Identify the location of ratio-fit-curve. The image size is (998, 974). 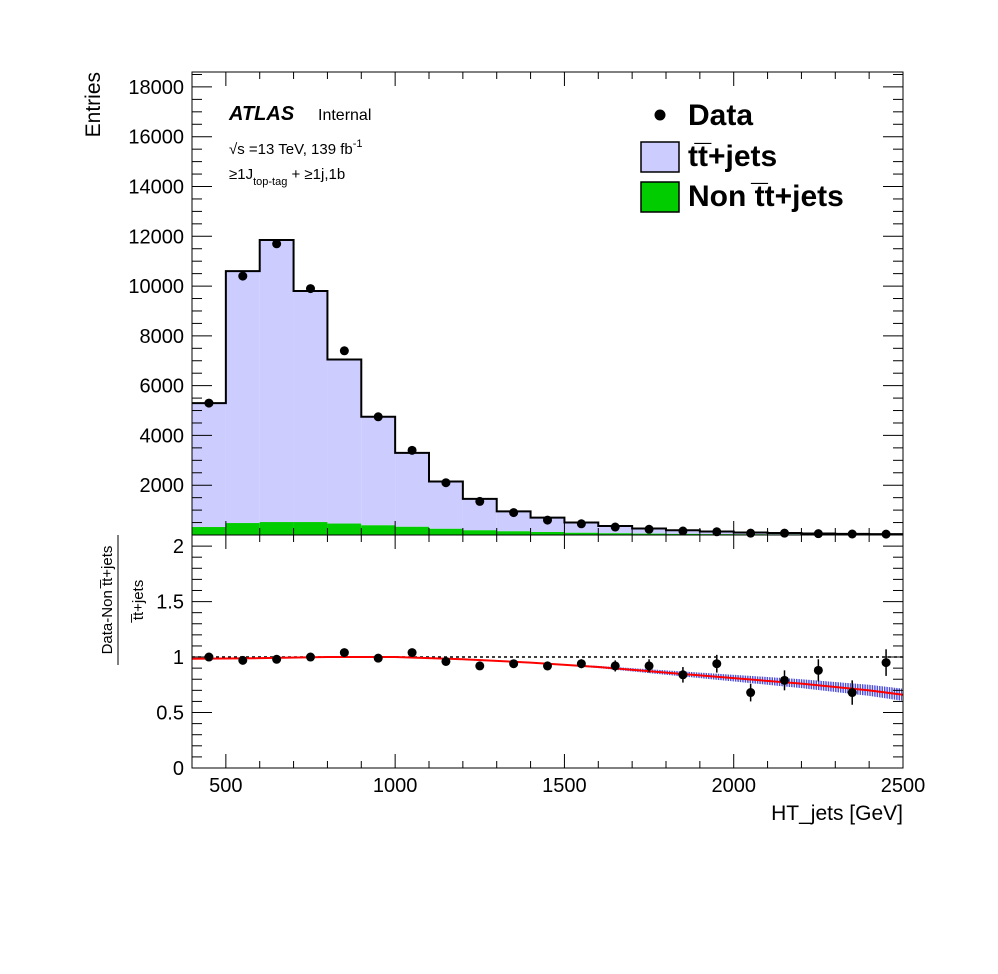
(547, 676).